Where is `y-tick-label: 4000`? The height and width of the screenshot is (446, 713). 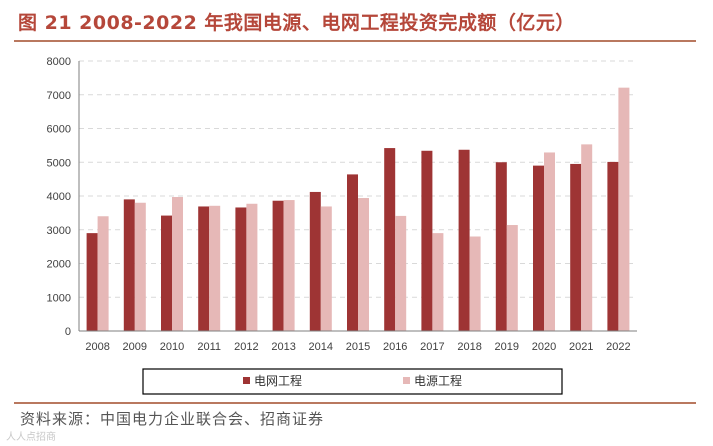 y-tick-label: 4000 is located at coordinates (59, 197).